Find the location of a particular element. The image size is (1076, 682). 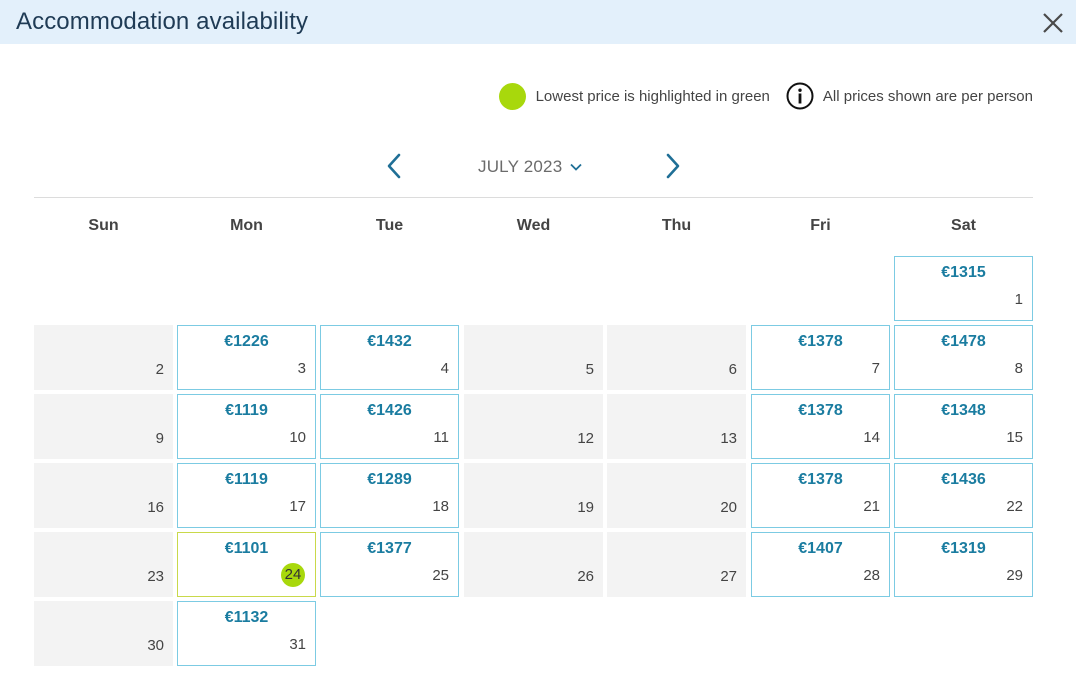

day-number: 30 is located at coordinates (155, 645).